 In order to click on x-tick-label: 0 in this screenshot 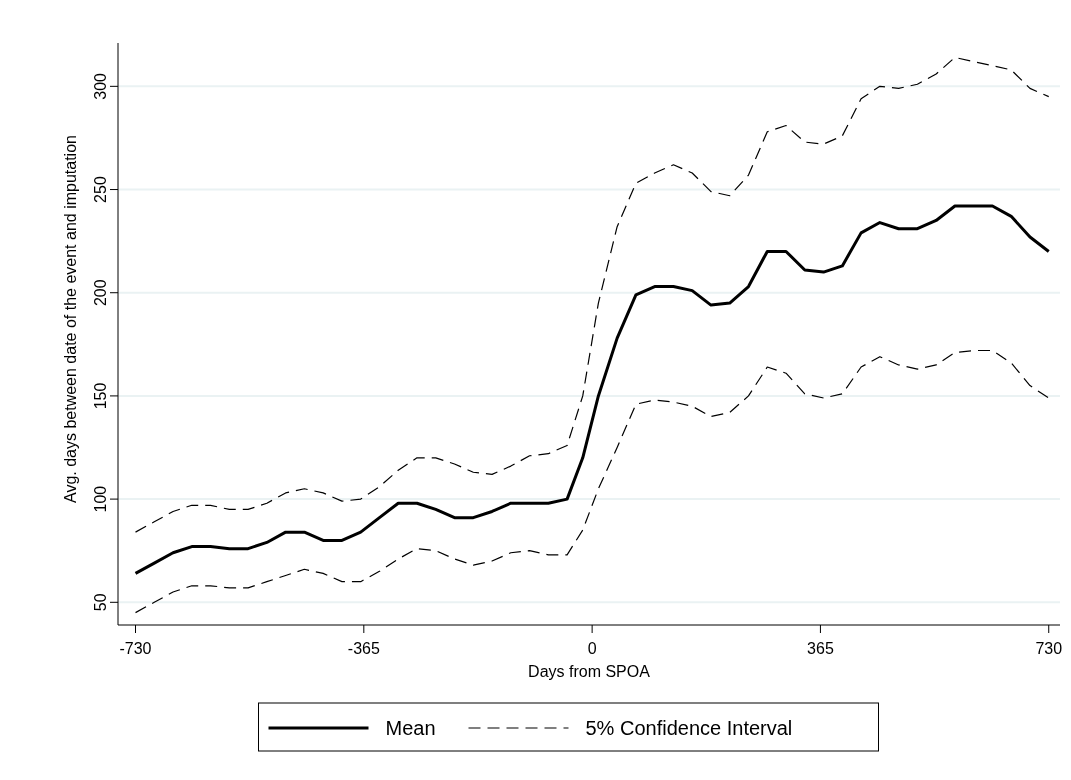, I will do `click(592, 648)`.